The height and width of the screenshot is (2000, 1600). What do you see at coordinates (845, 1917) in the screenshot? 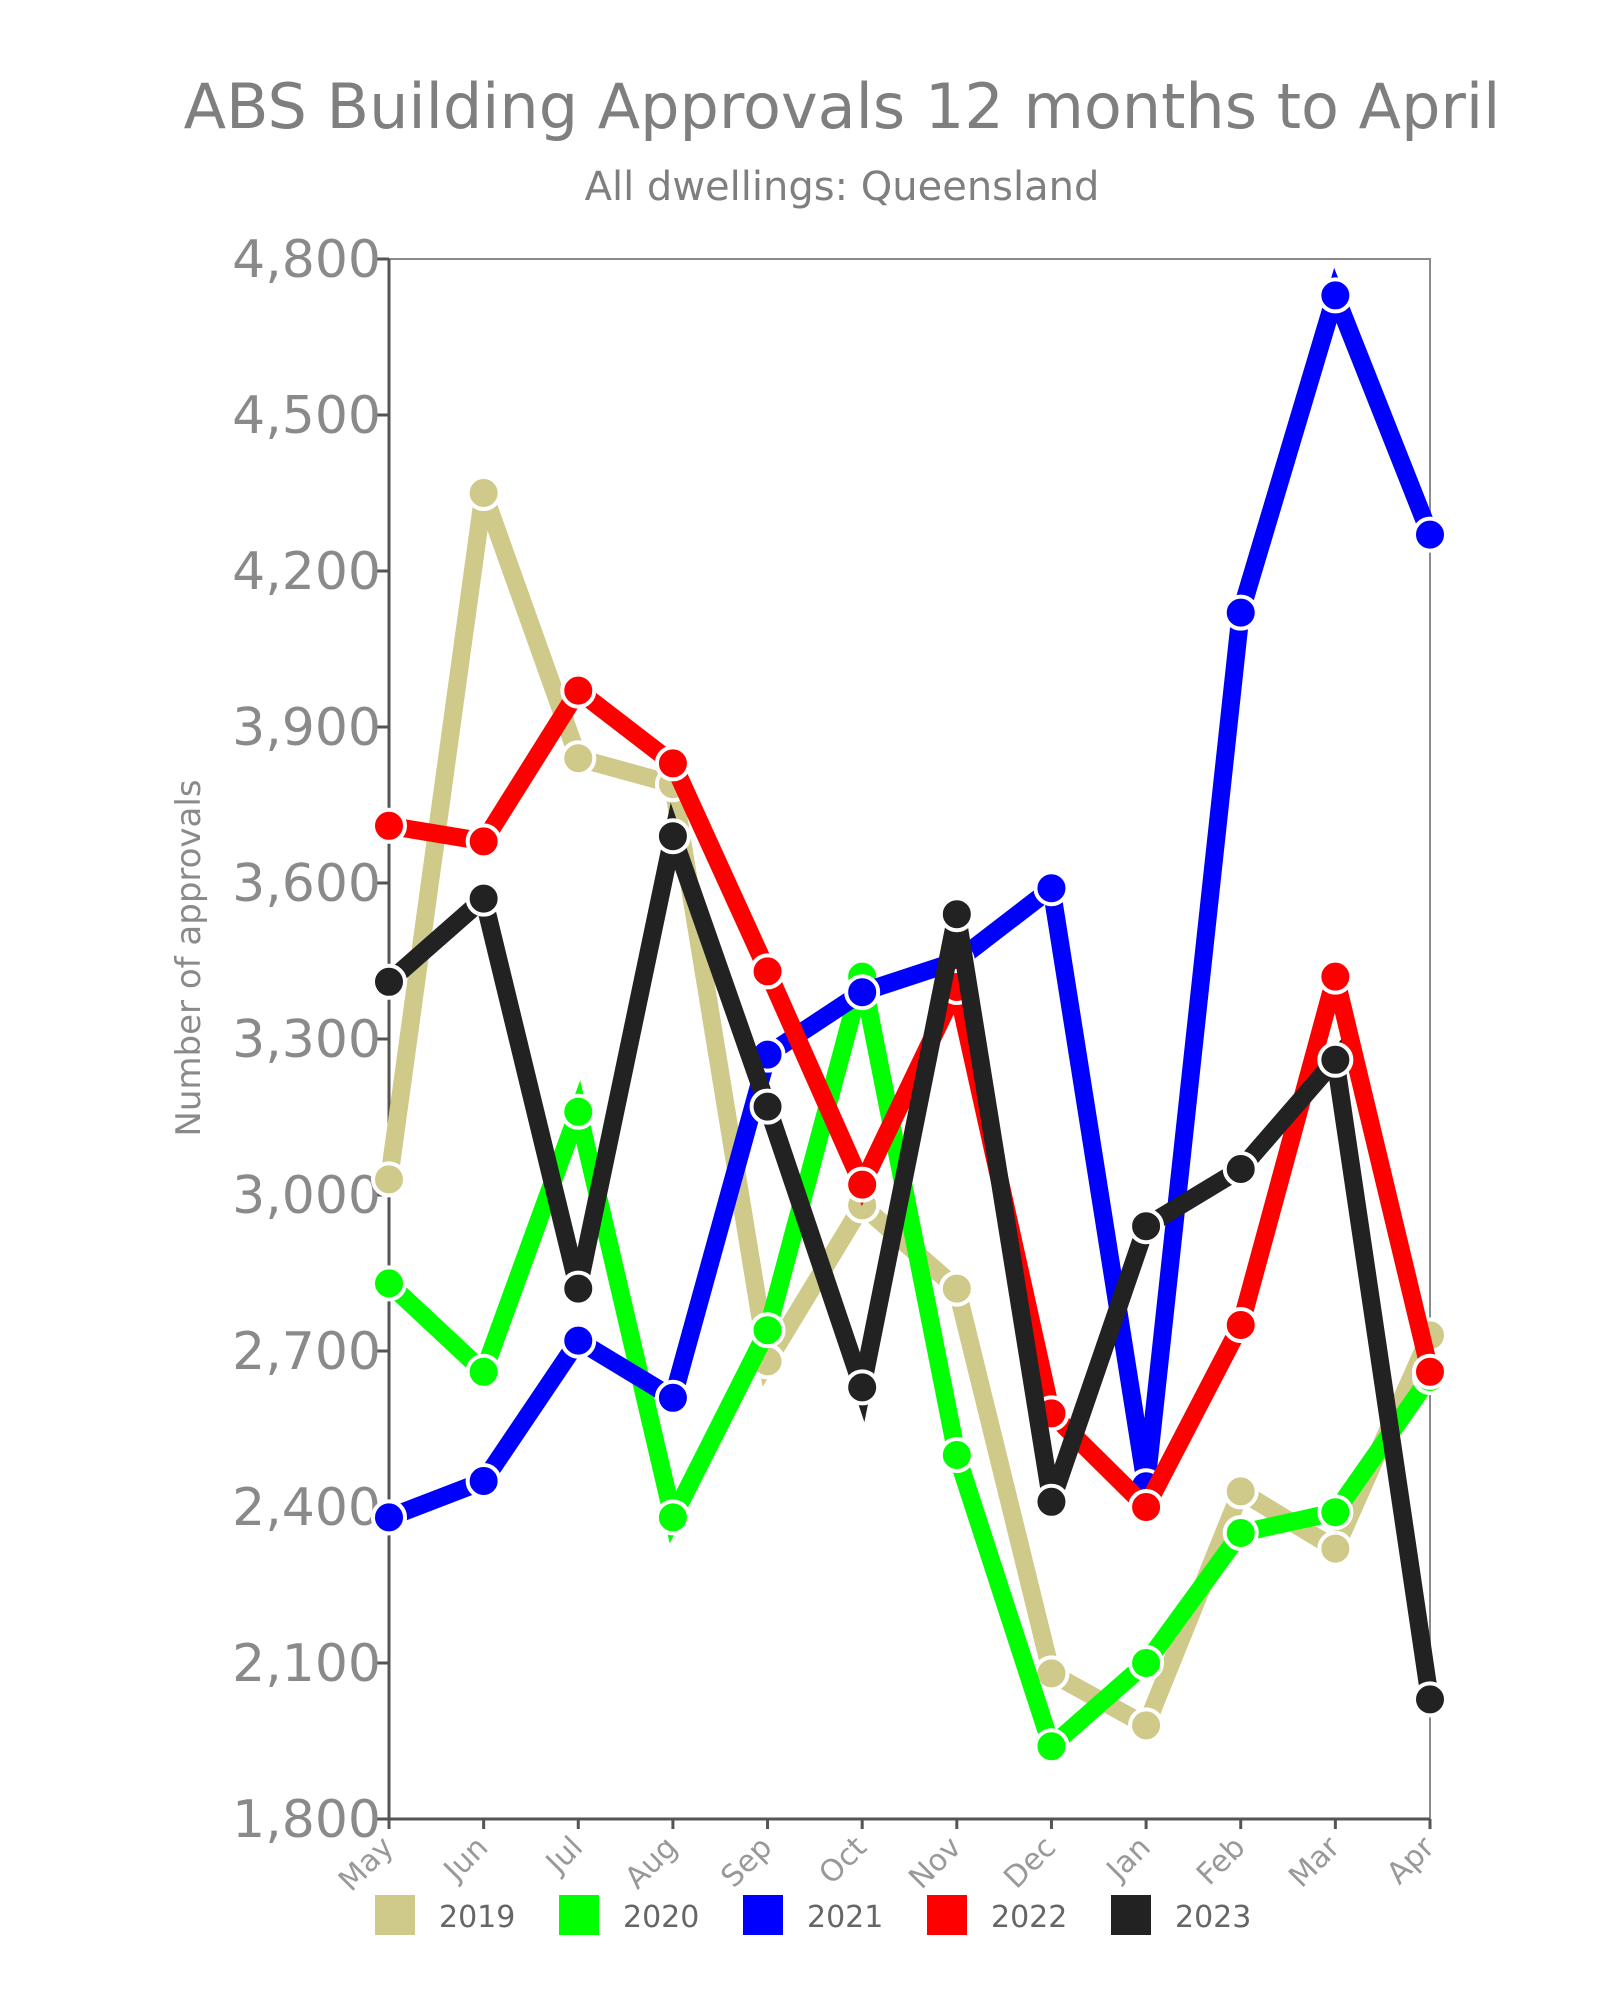
I see `legend-label: 2021` at bounding box center [845, 1917].